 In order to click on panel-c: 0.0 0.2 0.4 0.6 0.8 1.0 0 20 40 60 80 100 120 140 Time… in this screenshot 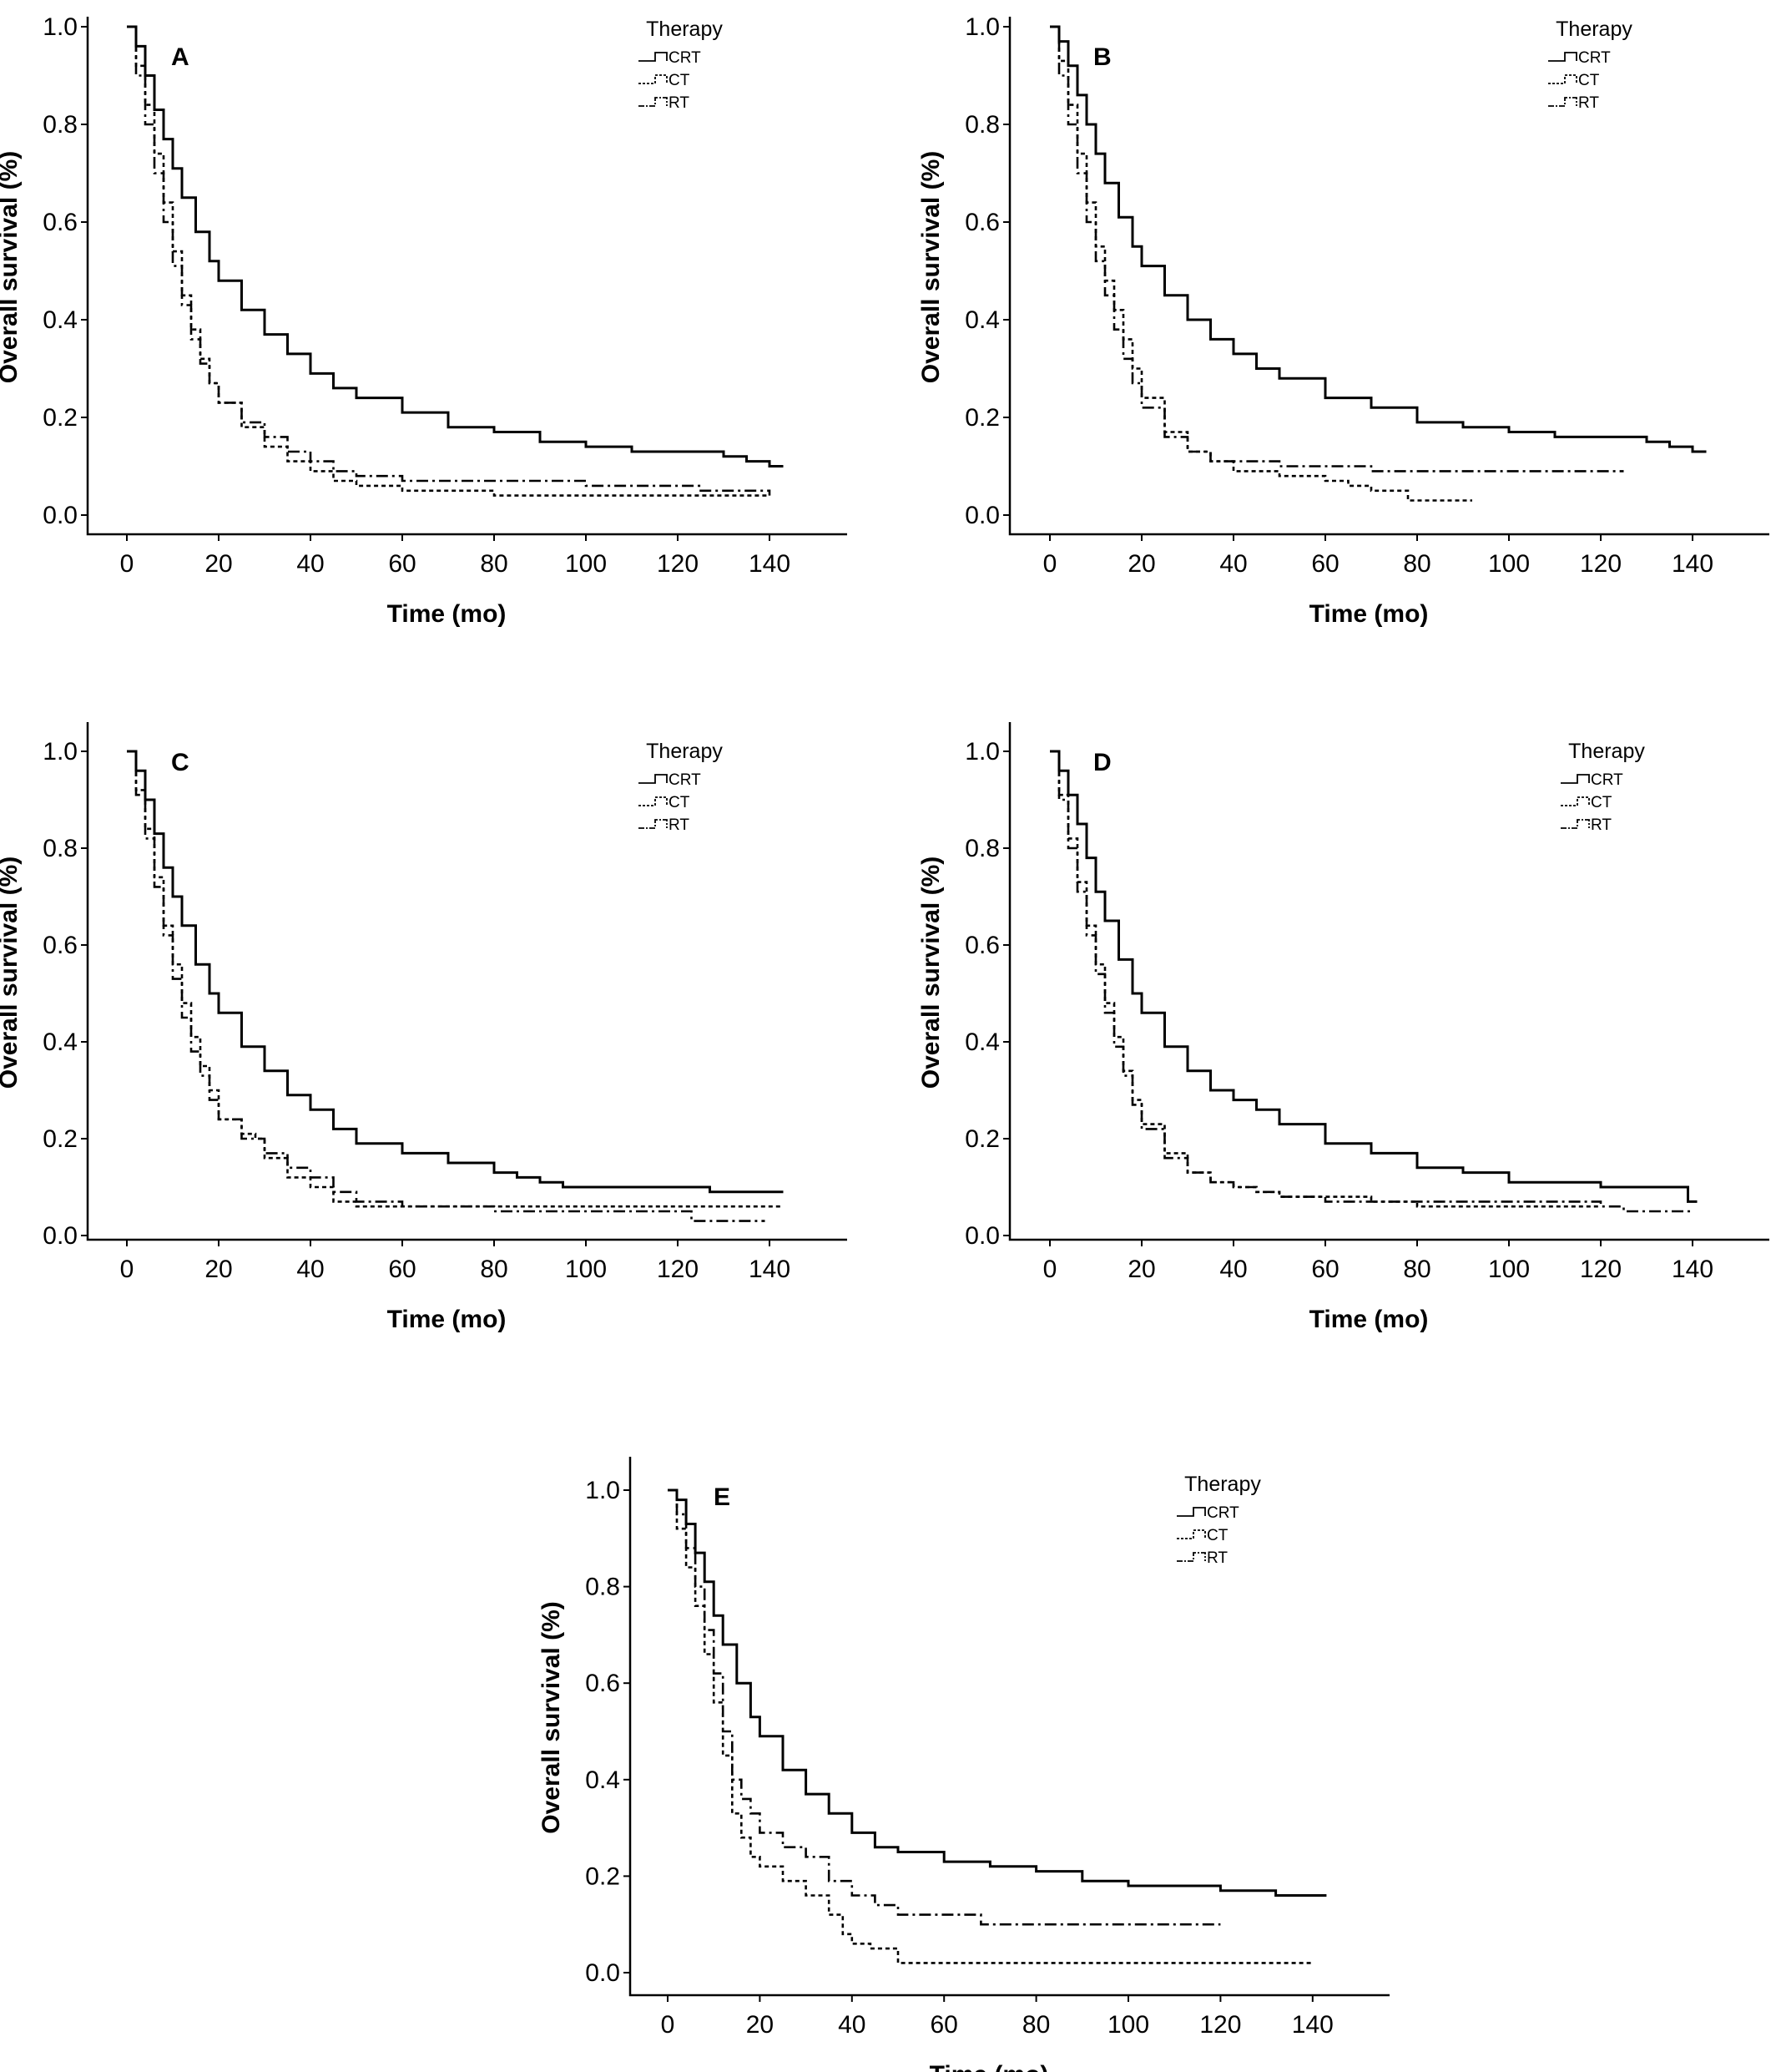, I will do `click(423, 1027)`.